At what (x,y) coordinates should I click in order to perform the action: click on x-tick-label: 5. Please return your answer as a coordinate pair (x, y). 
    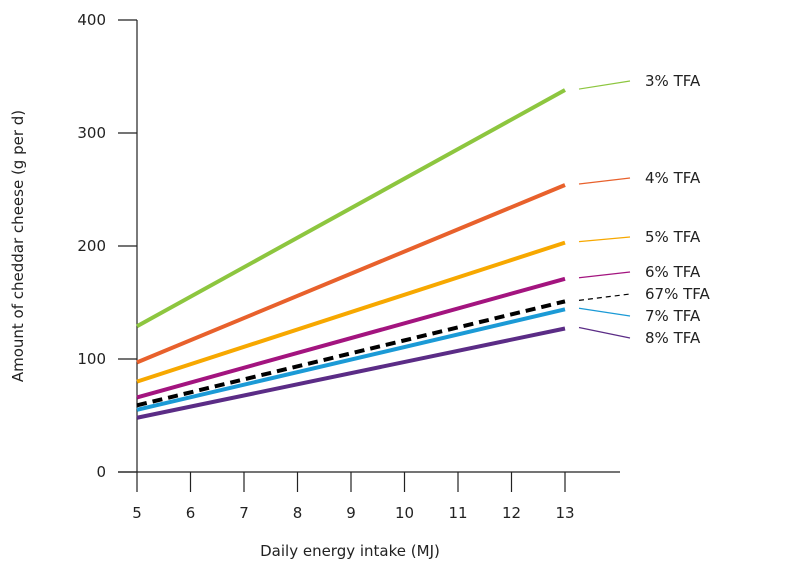
    Looking at the image, I should click on (137, 513).